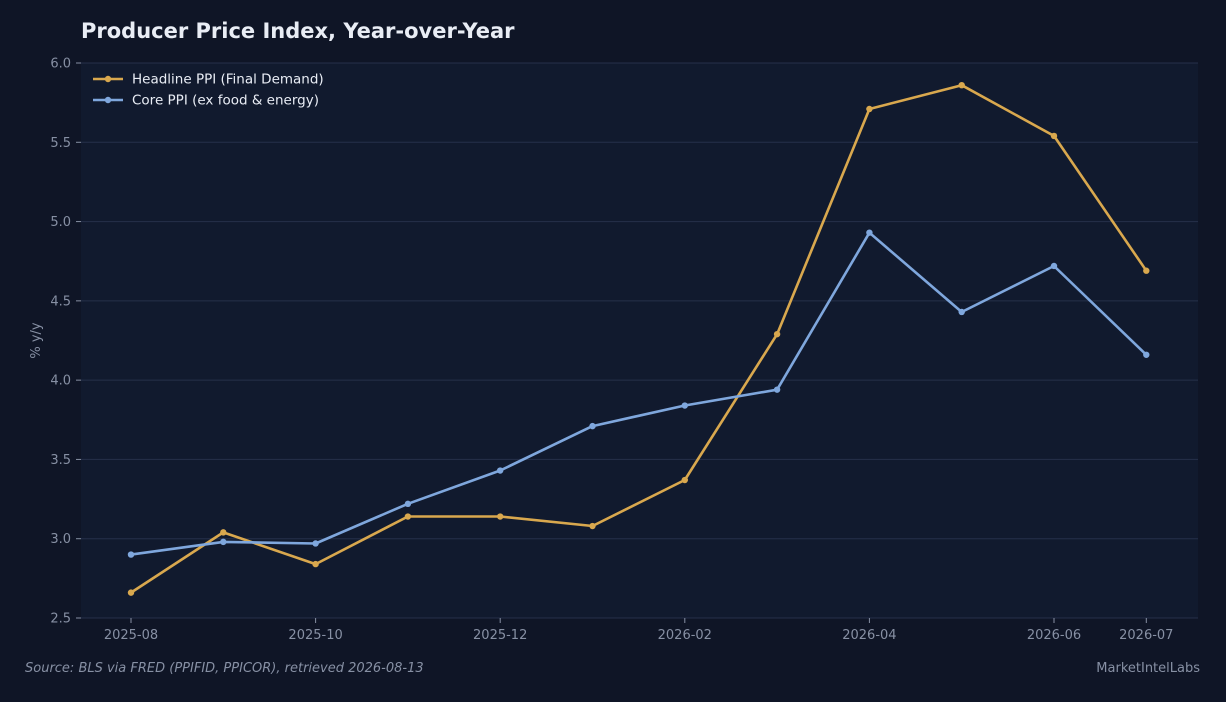 This screenshot has height=702, width=1226. What do you see at coordinates (60, 301) in the screenshot?
I see `y-tick-label: 4.5` at bounding box center [60, 301].